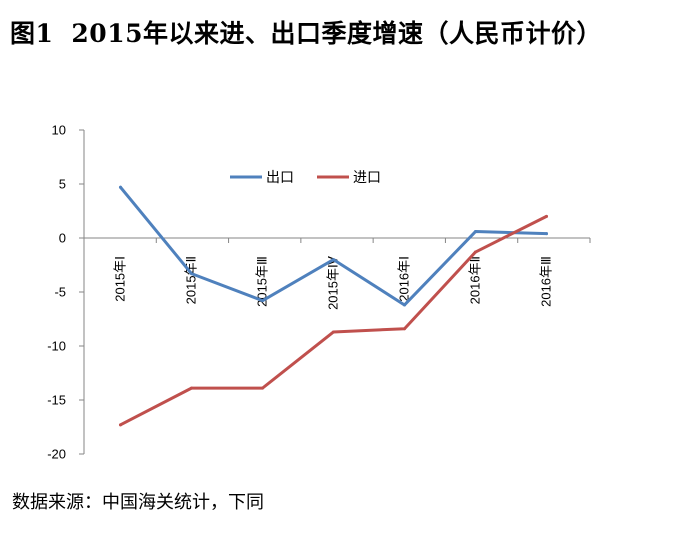 This screenshot has width=677, height=536. Describe the element at coordinates (56, 400) in the screenshot. I see `y-tick-label: -15` at that location.